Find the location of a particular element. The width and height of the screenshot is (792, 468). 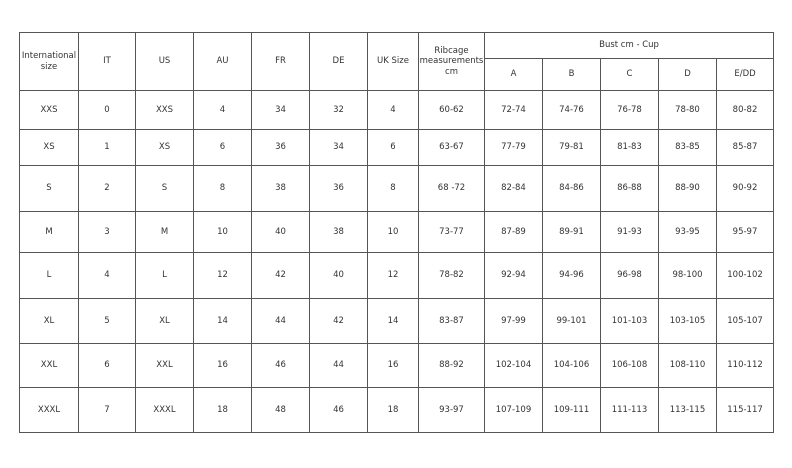

header-cup-b: B is located at coordinates (571, 74).